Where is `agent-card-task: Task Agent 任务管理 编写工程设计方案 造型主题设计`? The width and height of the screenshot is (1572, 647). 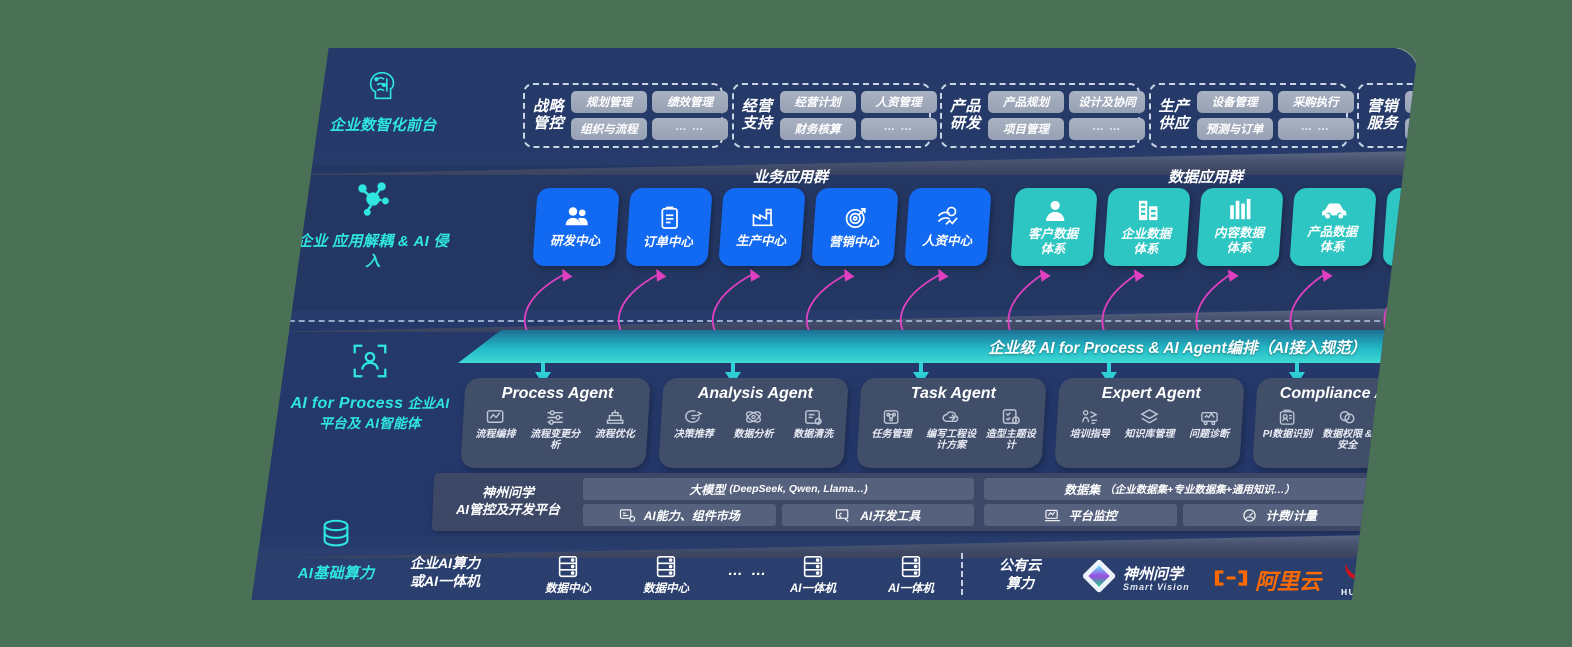 agent-card-task: Task Agent 任务管理 编写工程设计方案 造型主题设计 is located at coordinates (951, 423).